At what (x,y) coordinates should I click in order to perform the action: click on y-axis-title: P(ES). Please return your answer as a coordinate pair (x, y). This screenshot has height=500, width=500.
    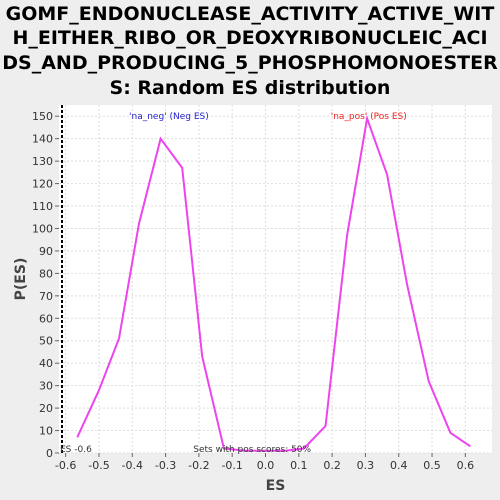
    Looking at the image, I should click on (21, 279).